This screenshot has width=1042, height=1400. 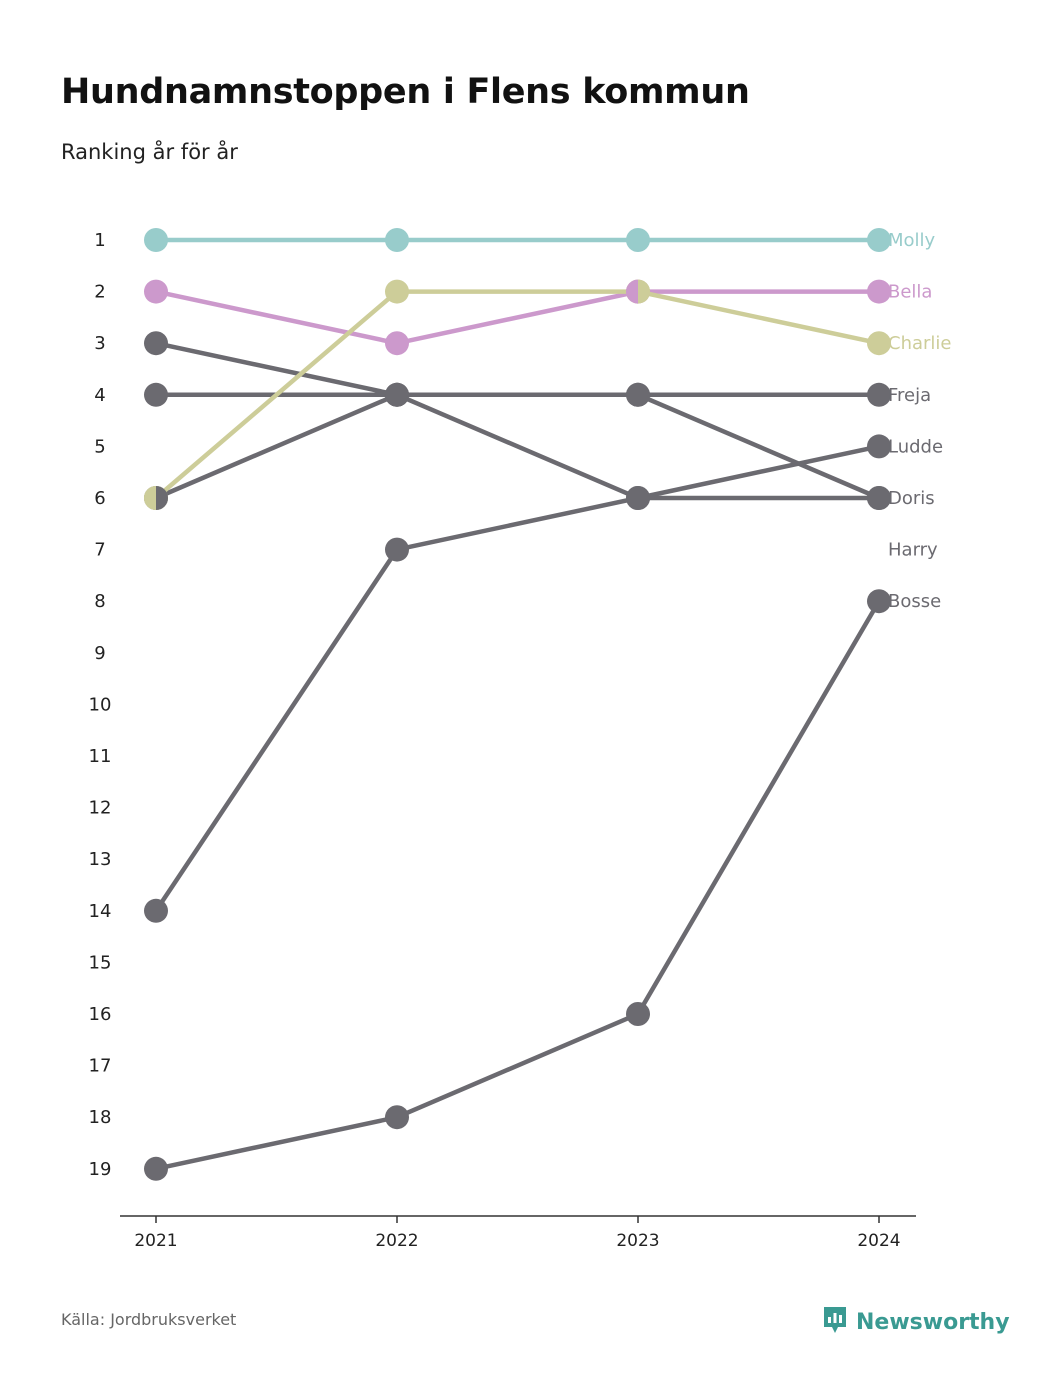 I want to click on y-tick-label: 16, so click(x=100, y=1014).